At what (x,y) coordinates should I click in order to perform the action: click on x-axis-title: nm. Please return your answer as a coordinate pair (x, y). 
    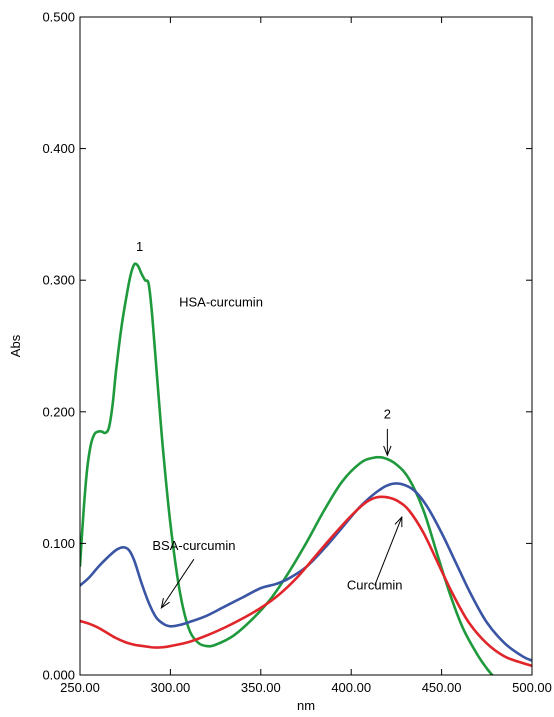
    Looking at the image, I should click on (306, 705).